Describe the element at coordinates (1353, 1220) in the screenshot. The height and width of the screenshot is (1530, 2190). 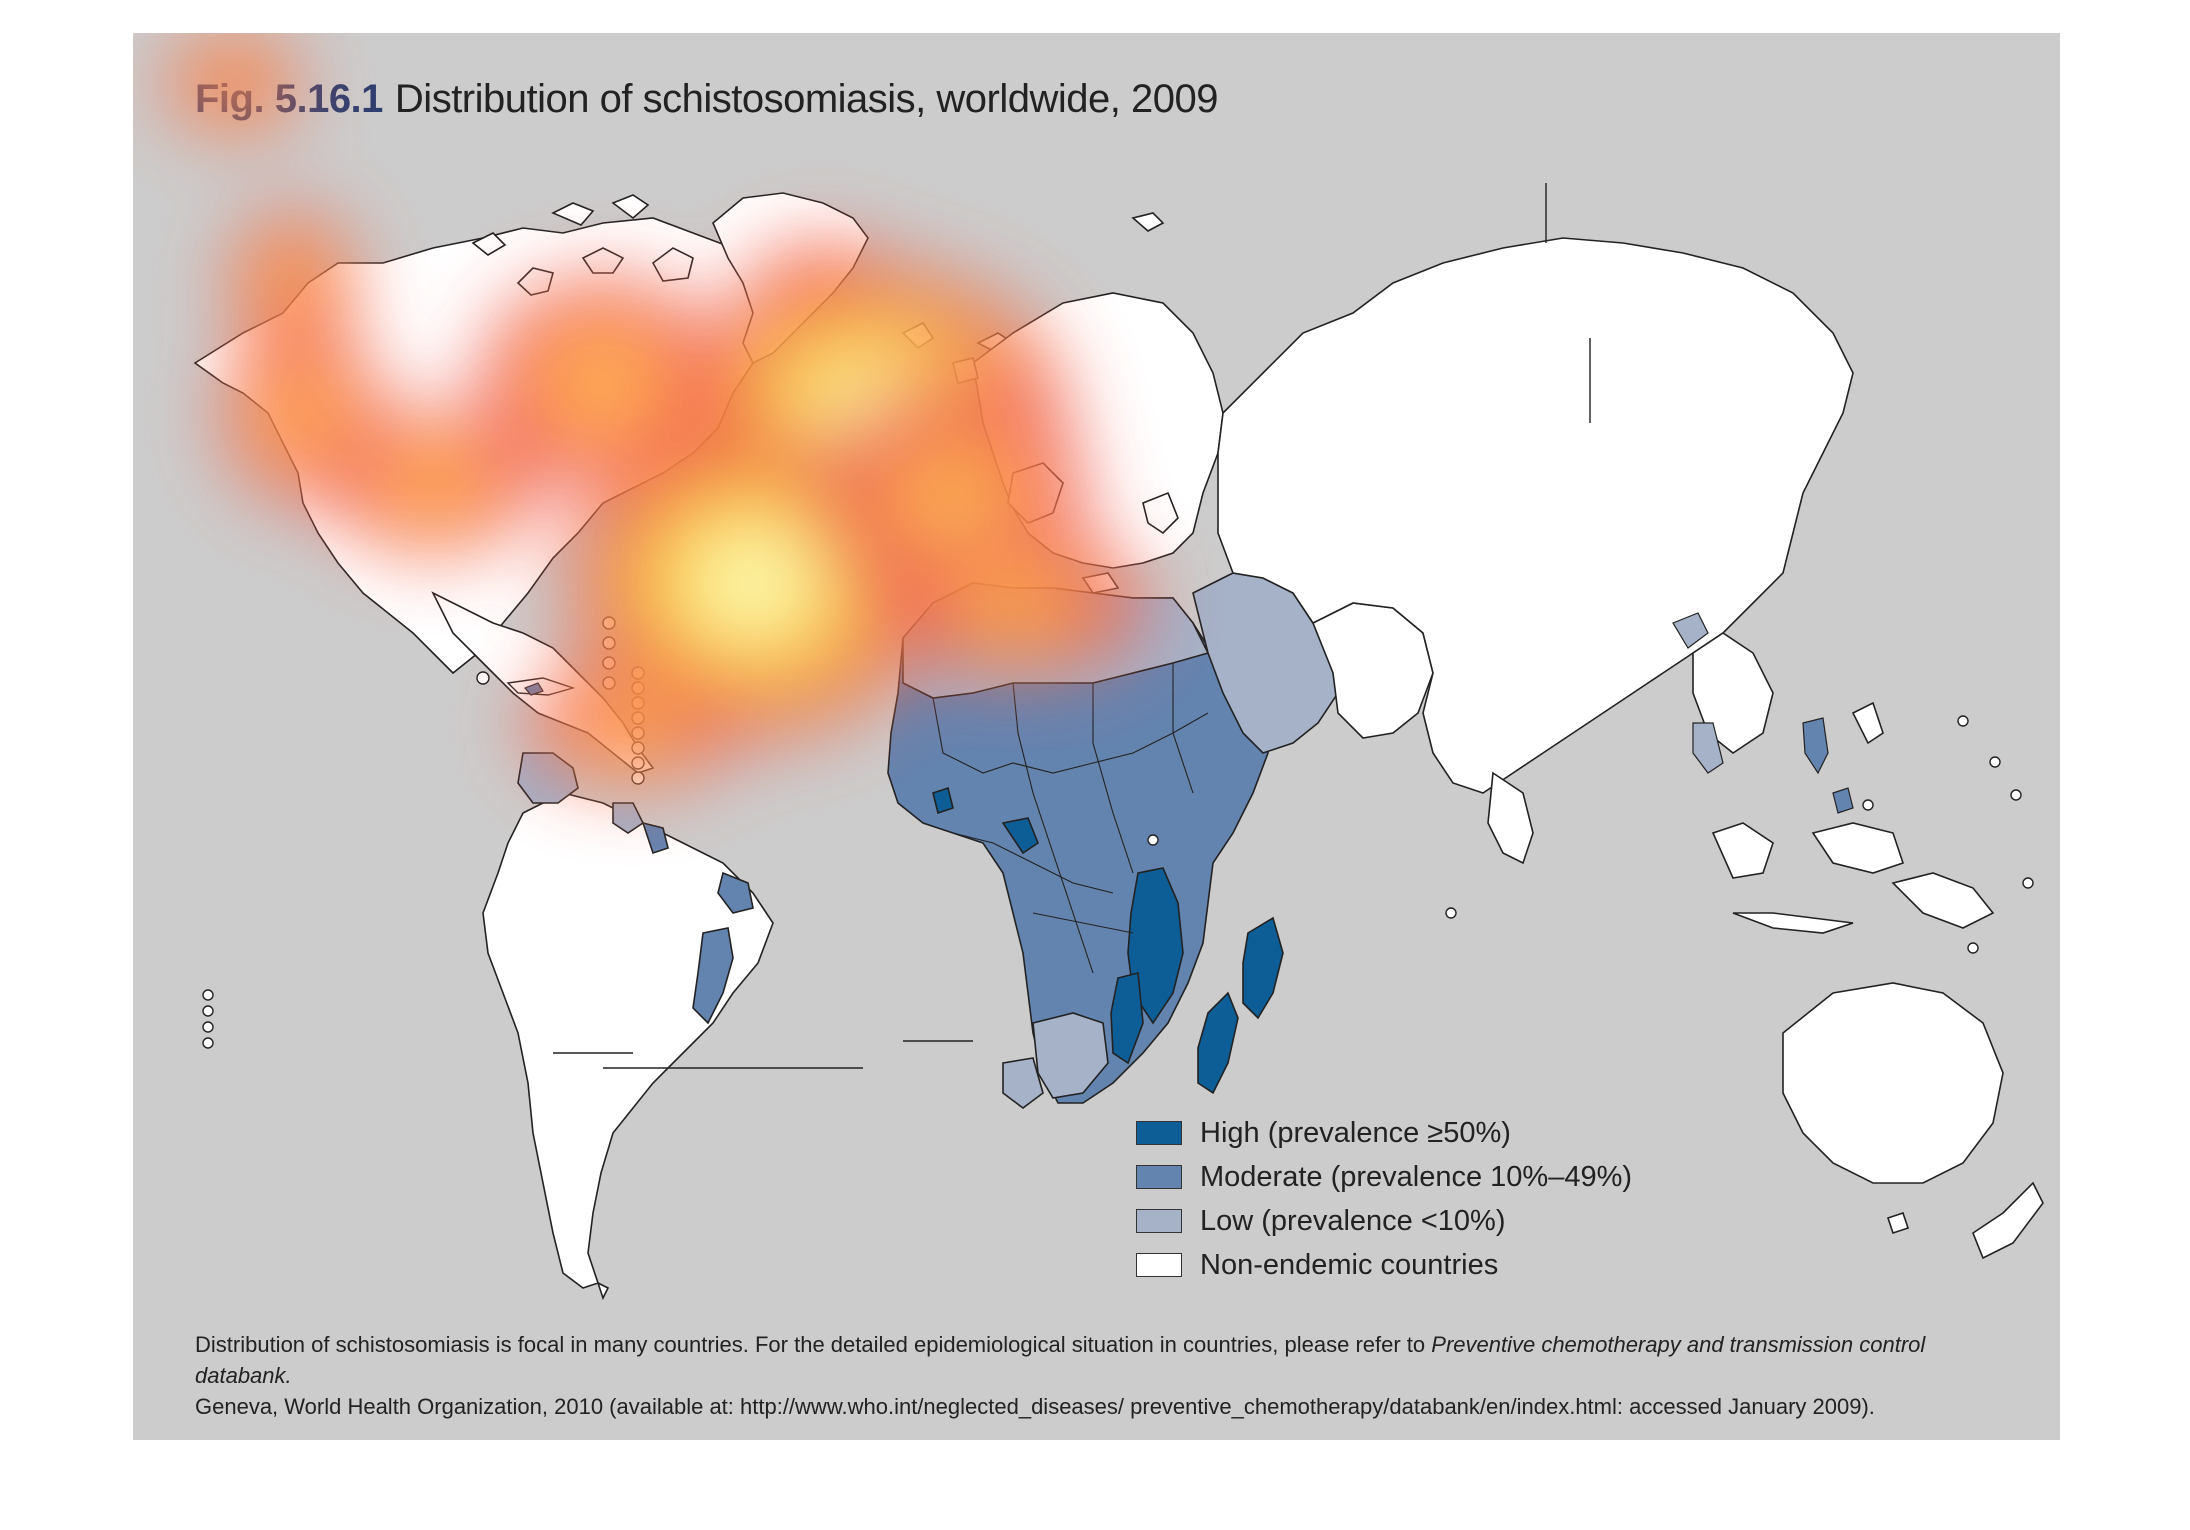
I see `legend-label-low: Low (prevalence <10%)` at that location.